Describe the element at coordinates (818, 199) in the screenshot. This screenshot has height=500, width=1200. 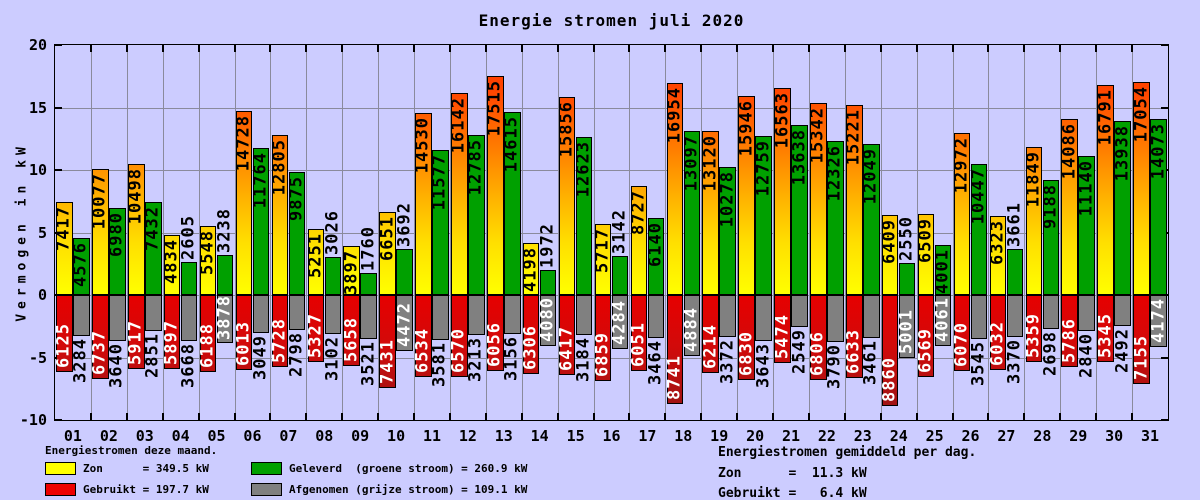
I see `bar-zon-22: 15342` at that location.